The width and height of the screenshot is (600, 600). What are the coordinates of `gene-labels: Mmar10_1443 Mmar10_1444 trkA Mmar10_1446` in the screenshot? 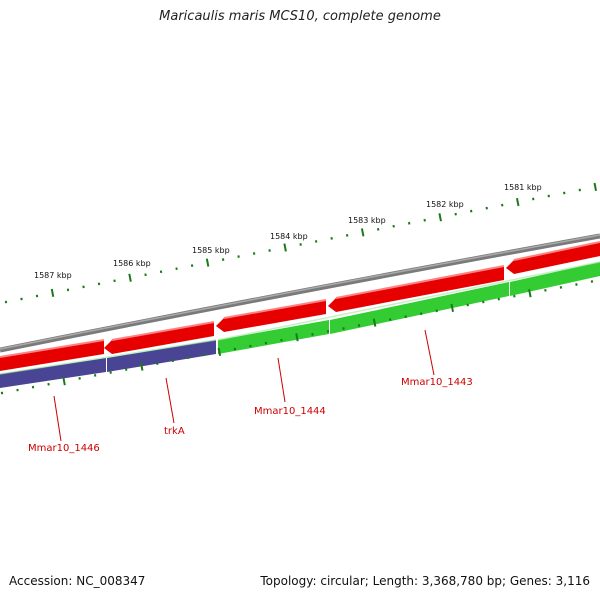 It's located at (250, 415).